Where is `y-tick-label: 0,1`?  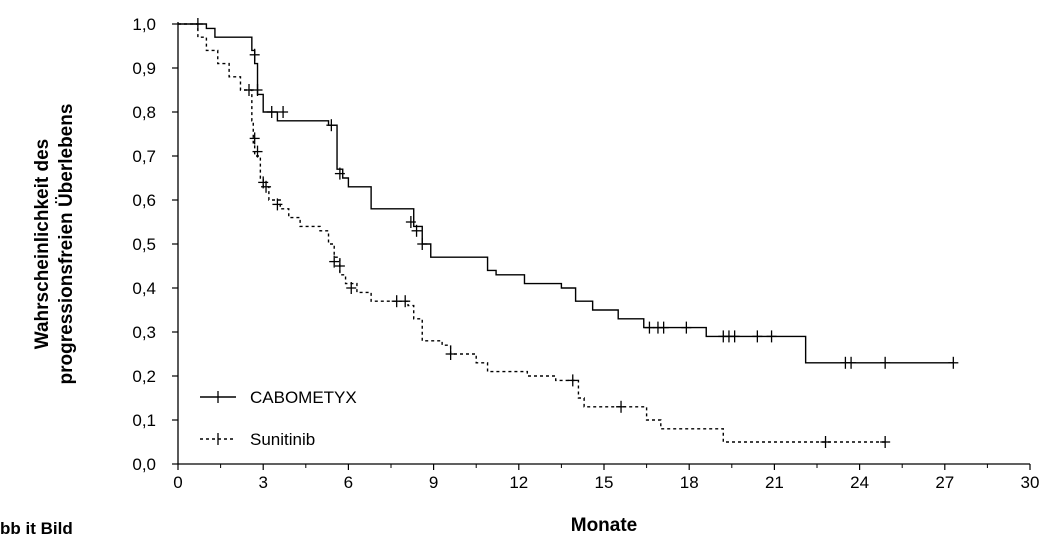 y-tick-label: 0,1 is located at coordinates (144, 420).